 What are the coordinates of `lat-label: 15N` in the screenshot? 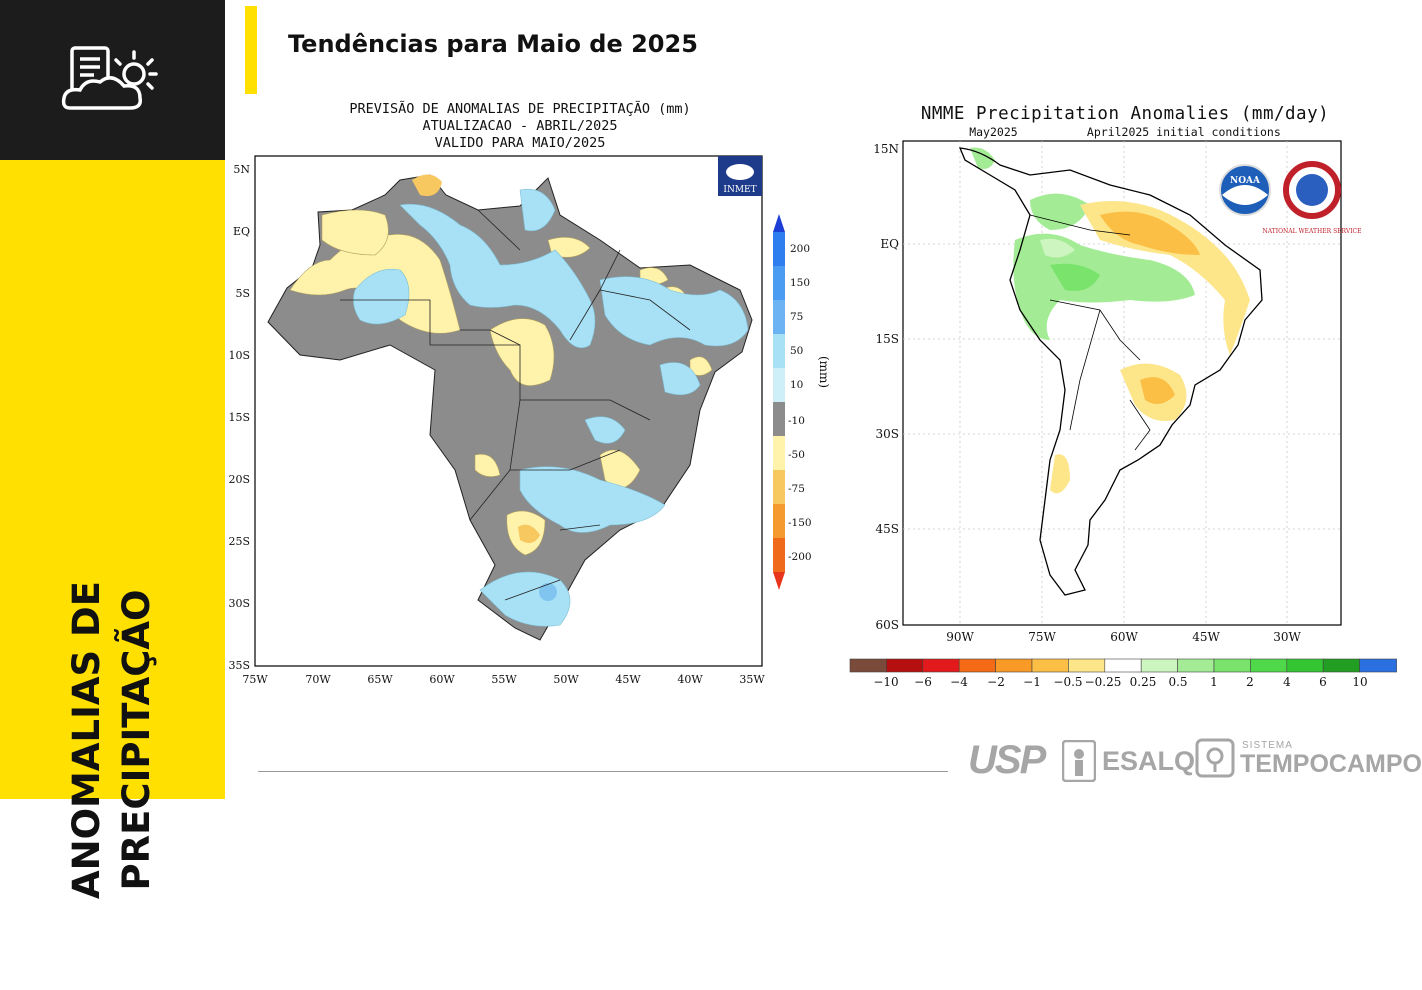 It's located at (886, 149).